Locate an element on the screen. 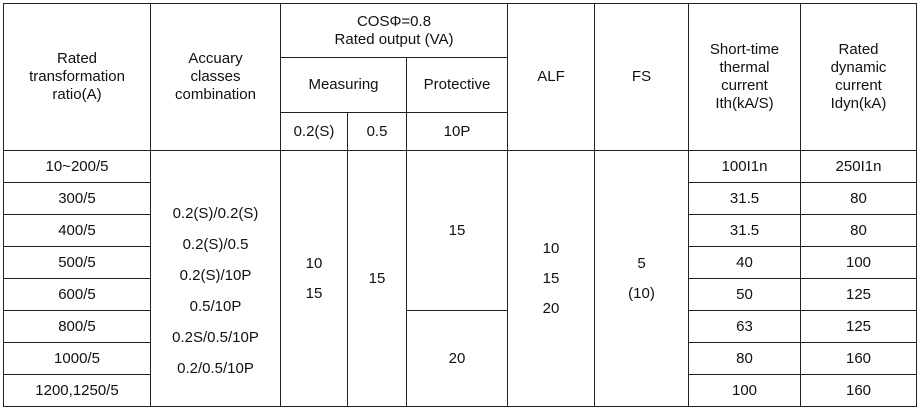 Image resolution: width=922 pixels, height=411 pixels. cell-text: 500/5 is located at coordinates (77, 262).